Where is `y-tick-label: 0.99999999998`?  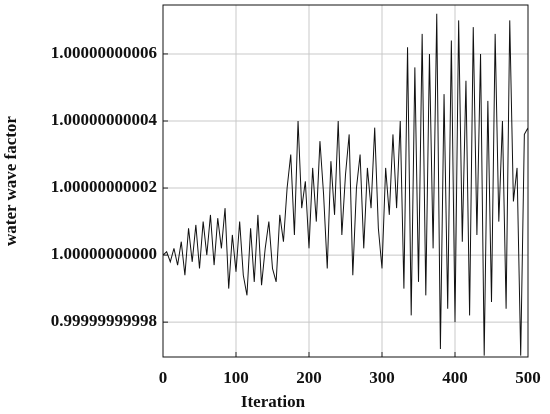
y-tick-label: 0.99999999998 is located at coordinates (104, 320).